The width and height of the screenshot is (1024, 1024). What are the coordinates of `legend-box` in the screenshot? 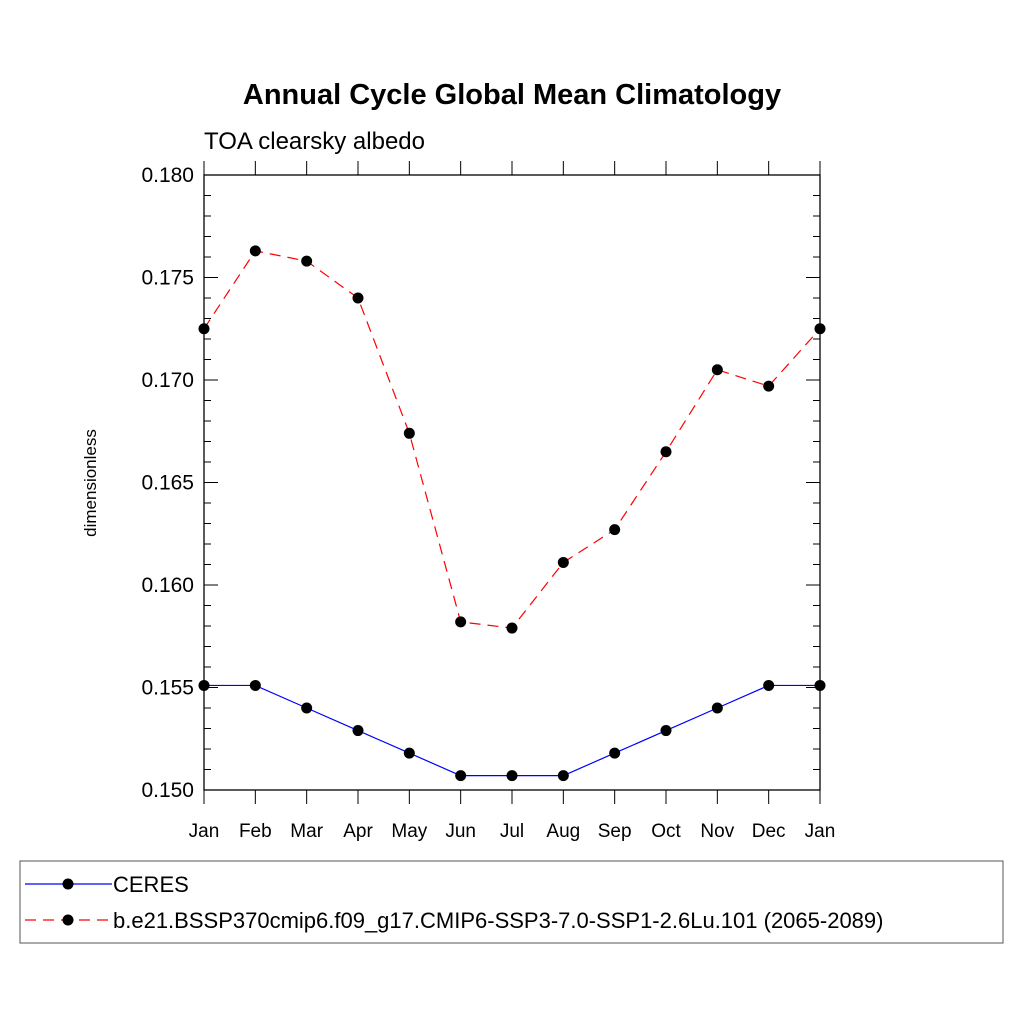 It's located at (511, 902).